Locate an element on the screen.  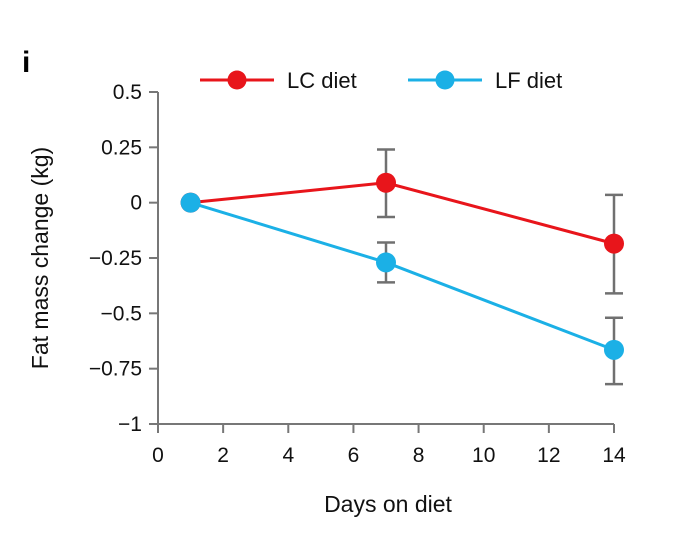
y-tick-label: 0.25 is located at coordinates (121, 147).